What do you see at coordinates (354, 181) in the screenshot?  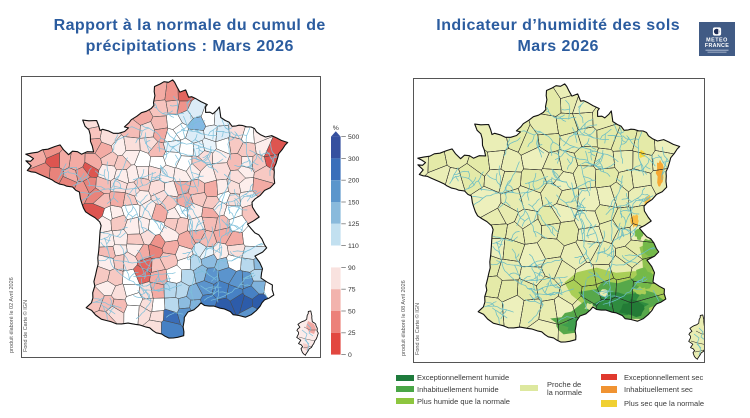 I see `svg-text: 200` at bounding box center [354, 181].